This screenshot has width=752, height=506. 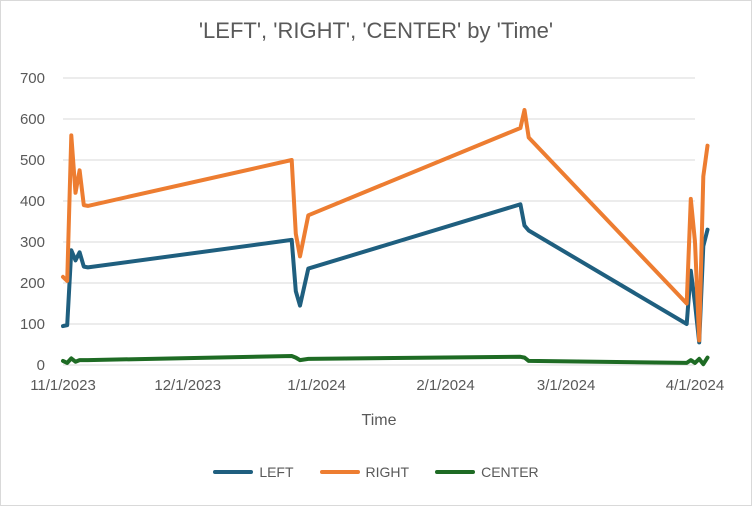 What do you see at coordinates (32, 160) in the screenshot?
I see `y-tick-label: 500` at bounding box center [32, 160].